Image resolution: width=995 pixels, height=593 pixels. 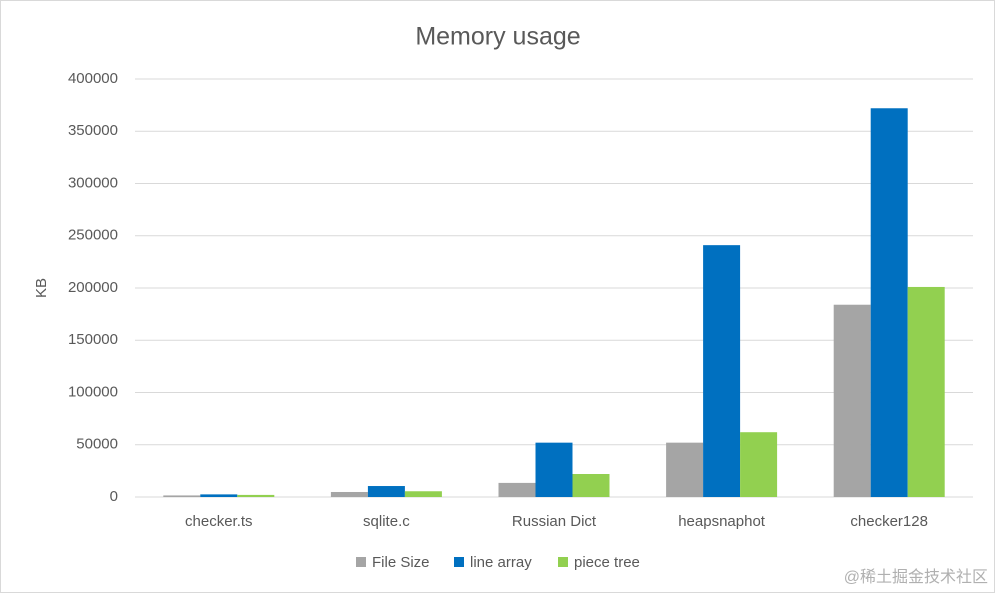 I want to click on legend-label: line array, so click(x=501, y=562).